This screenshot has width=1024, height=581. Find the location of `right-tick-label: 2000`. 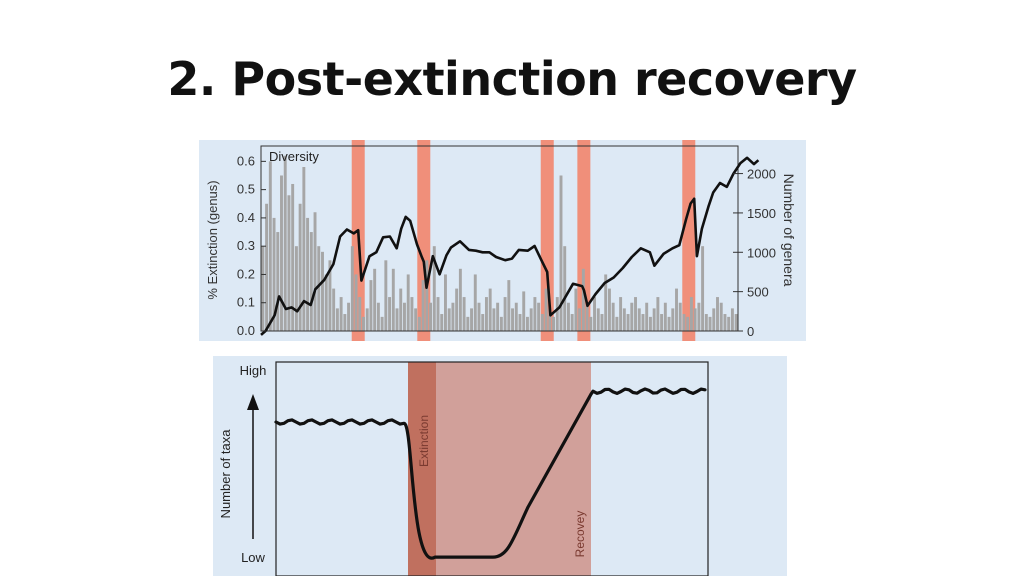

right-tick-label: 2000 is located at coordinates (761, 174).